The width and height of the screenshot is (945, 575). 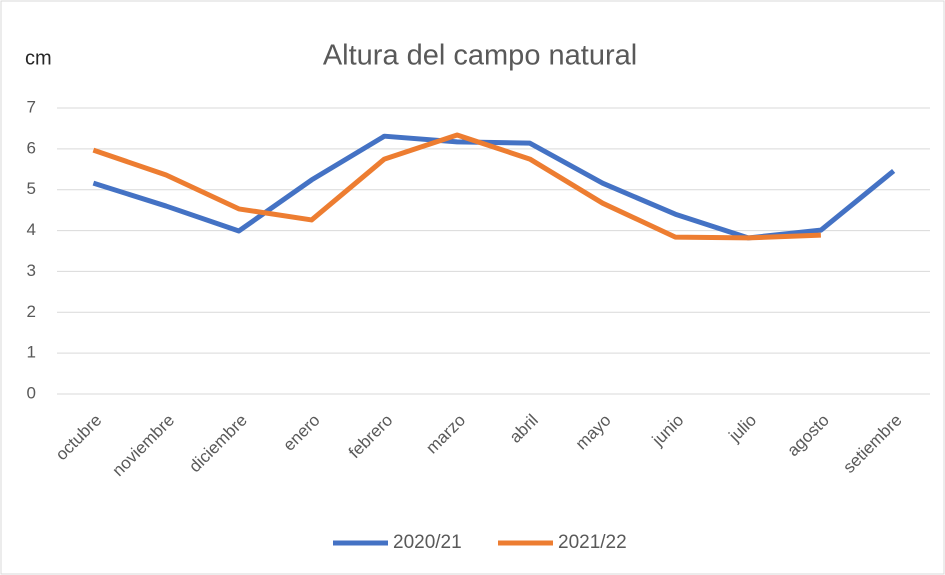 I want to click on y-tick-label: 5, so click(x=31, y=188).